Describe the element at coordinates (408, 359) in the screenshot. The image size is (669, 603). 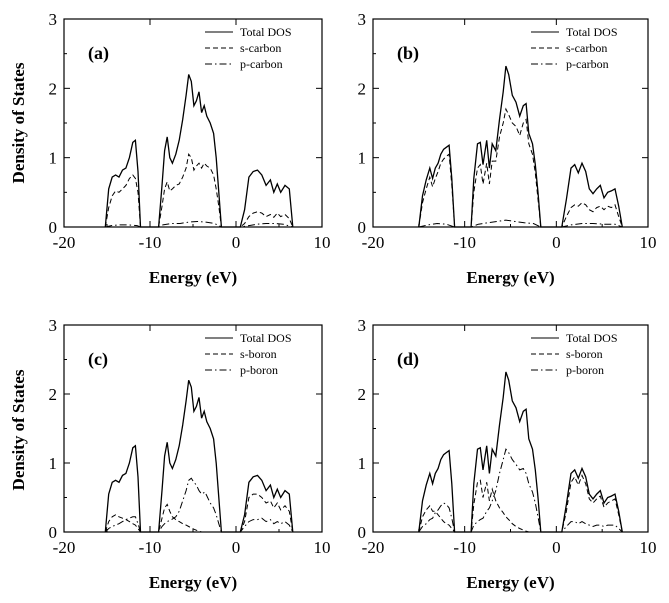
I see `panel-label: (d)` at that location.